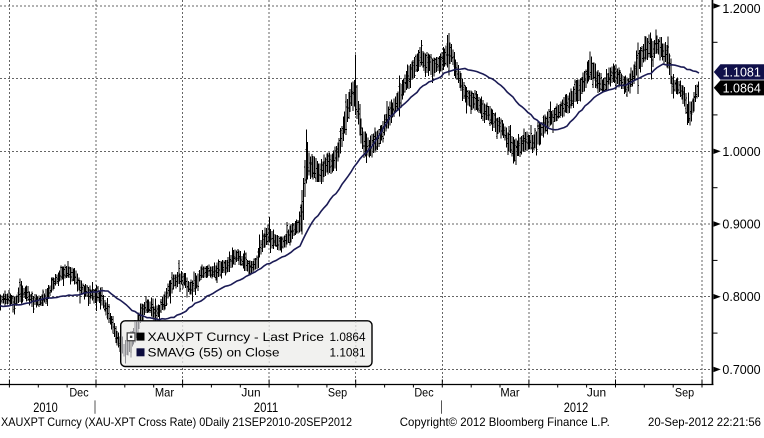  I want to click on svg-text: 2011, so click(266, 407).